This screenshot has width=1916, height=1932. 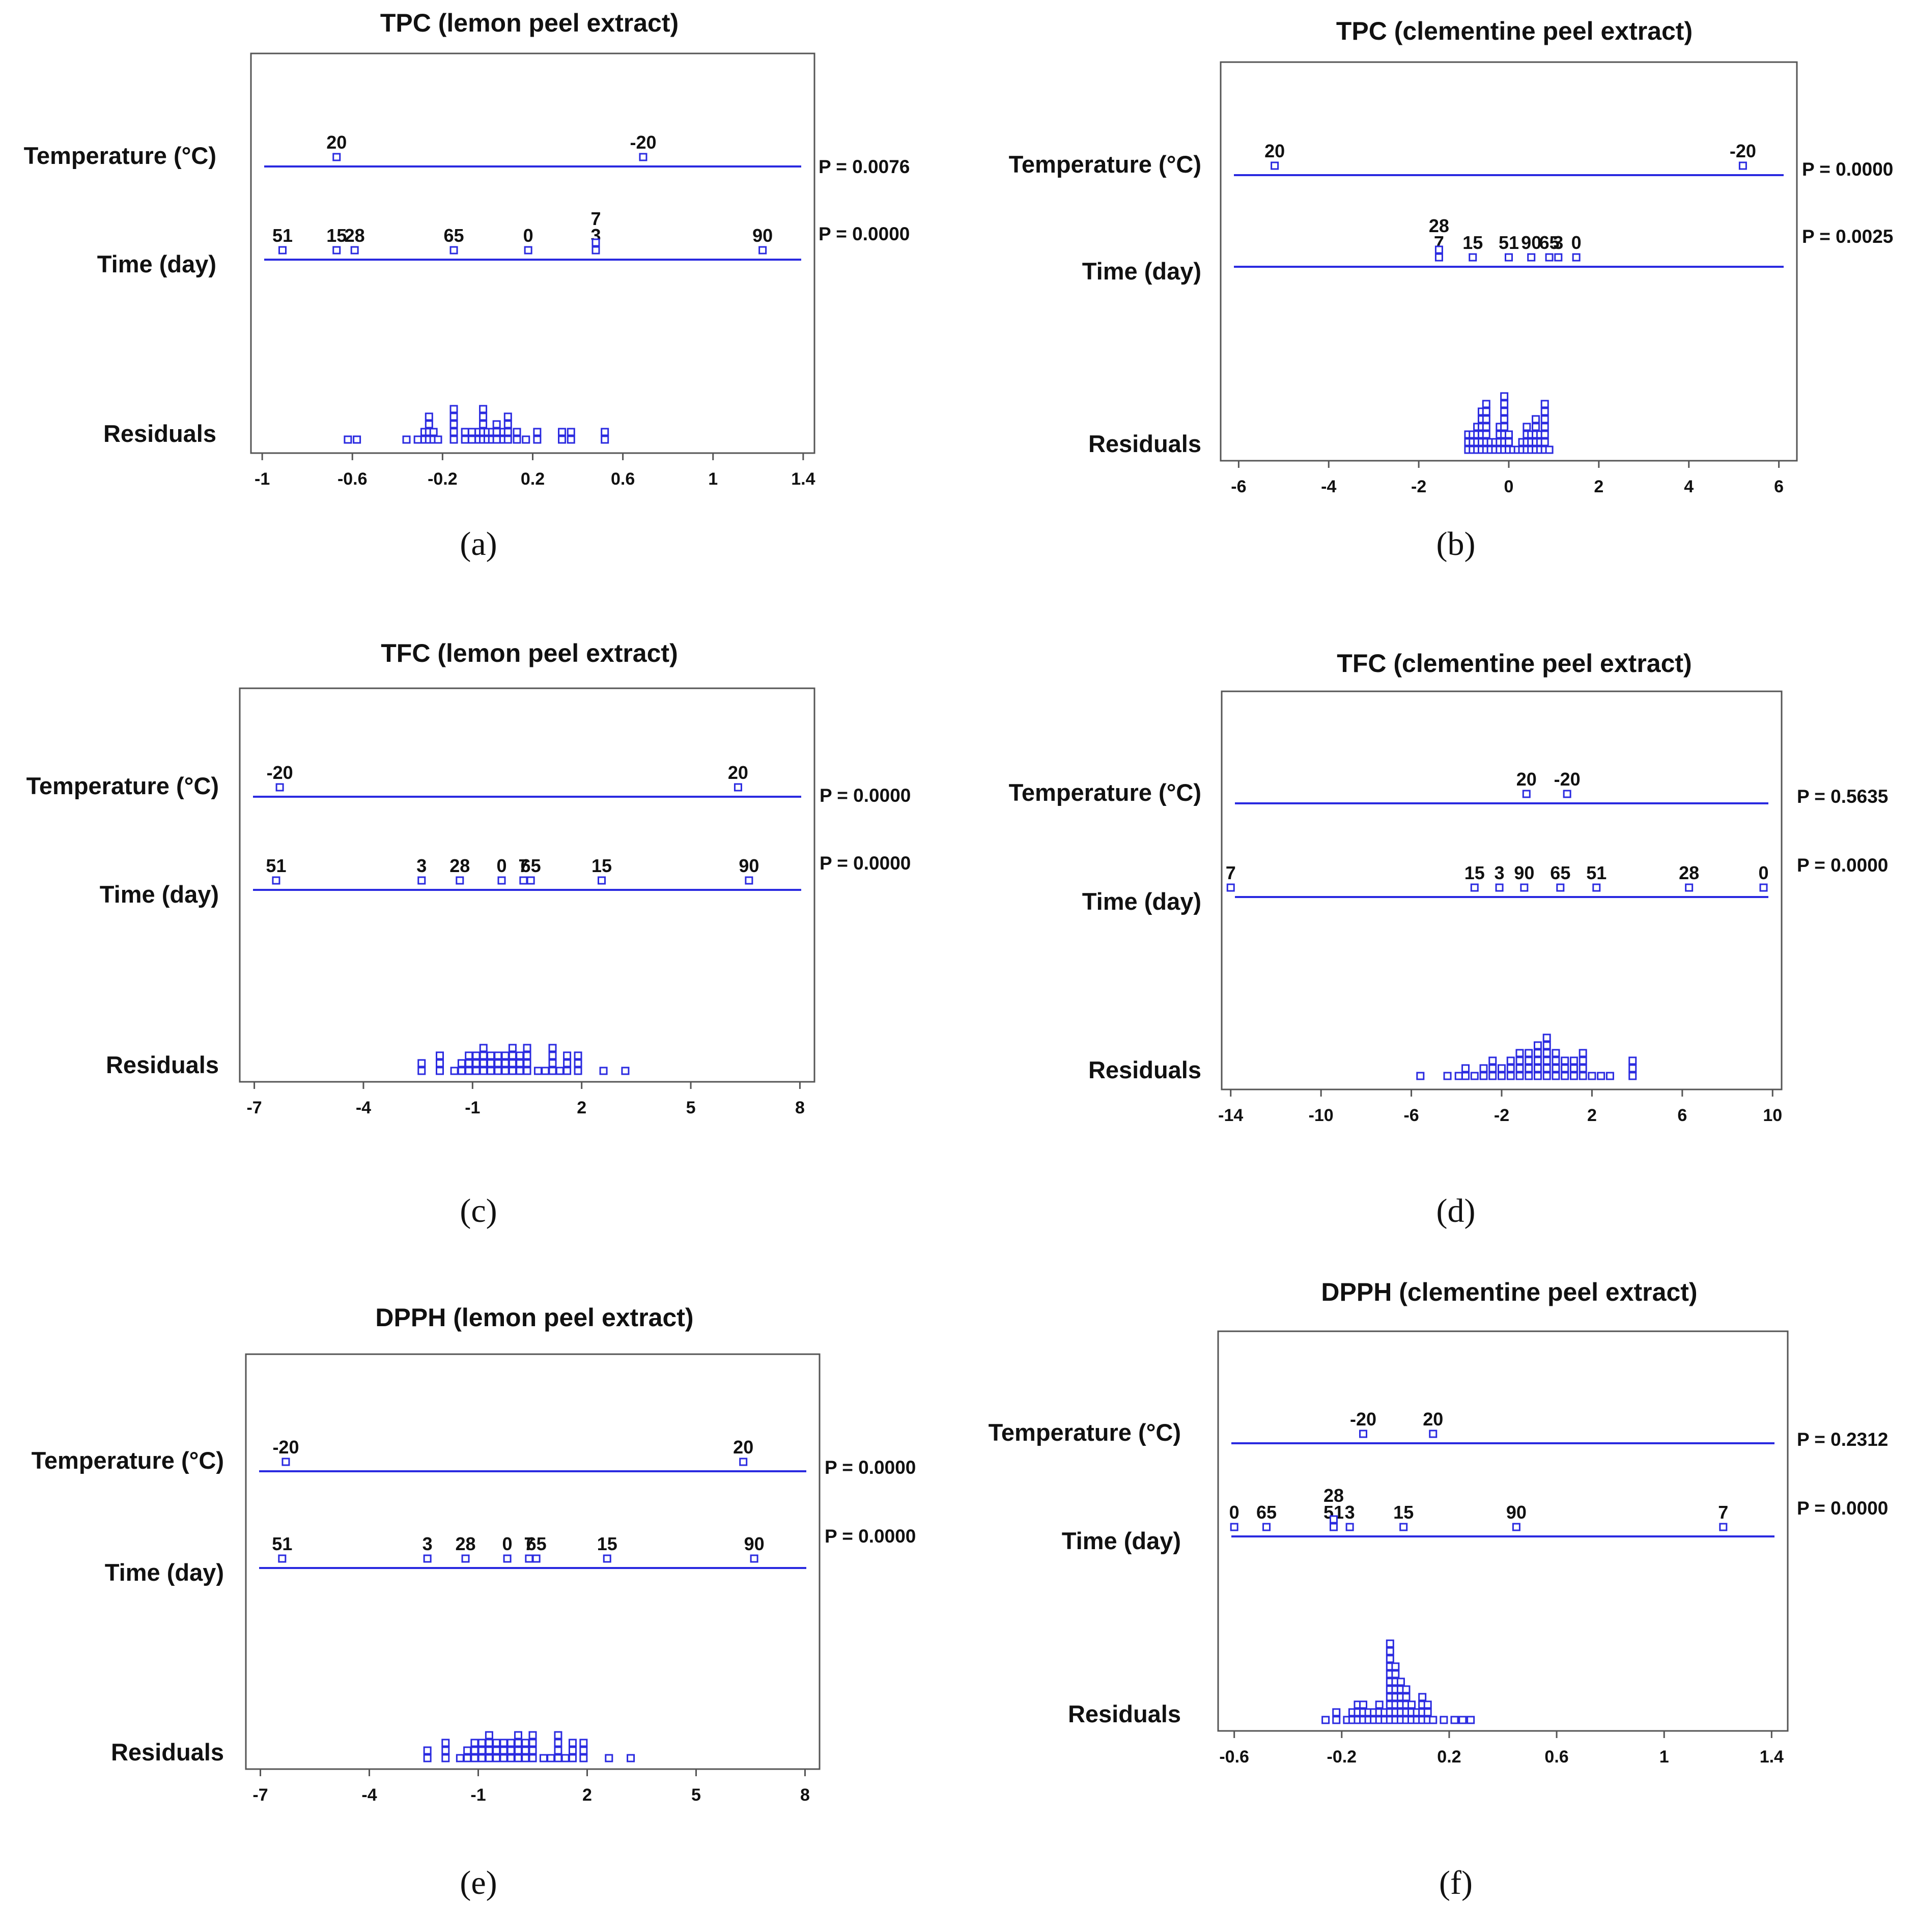 What do you see at coordinates (282, 235) in the screenshot?
I see `time-point-label: 51` at bounding box center [282, 235].